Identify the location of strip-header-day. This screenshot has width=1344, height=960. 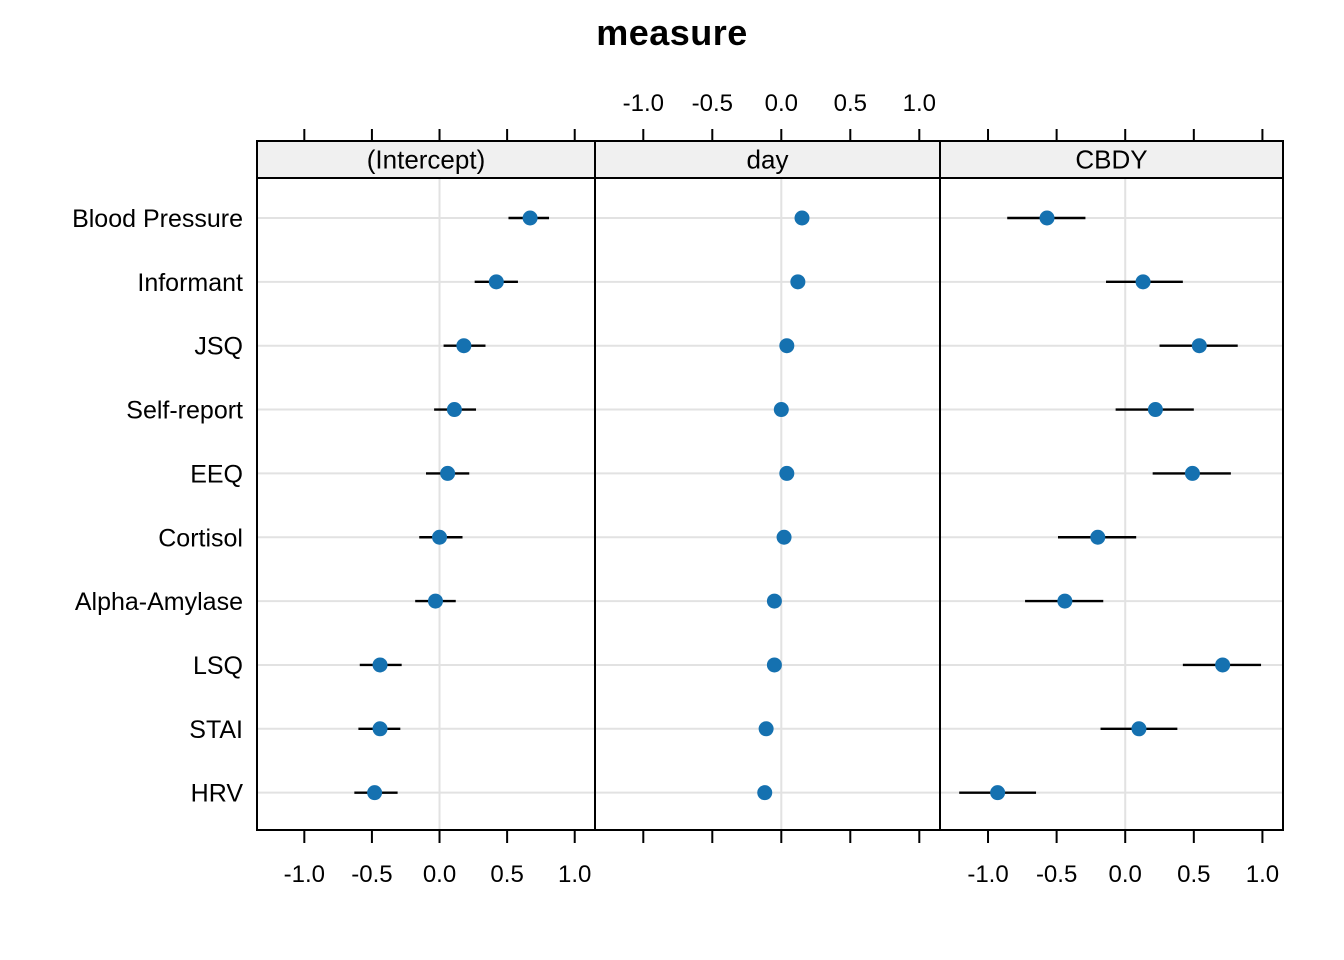
(767, 159).